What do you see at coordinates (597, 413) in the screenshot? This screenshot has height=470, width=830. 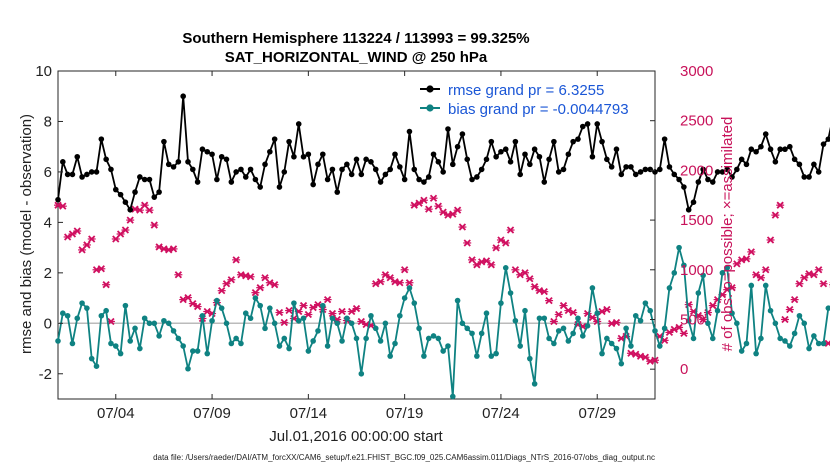 I see `x-tick-label: 07/29` at bounding box center [597, 413].